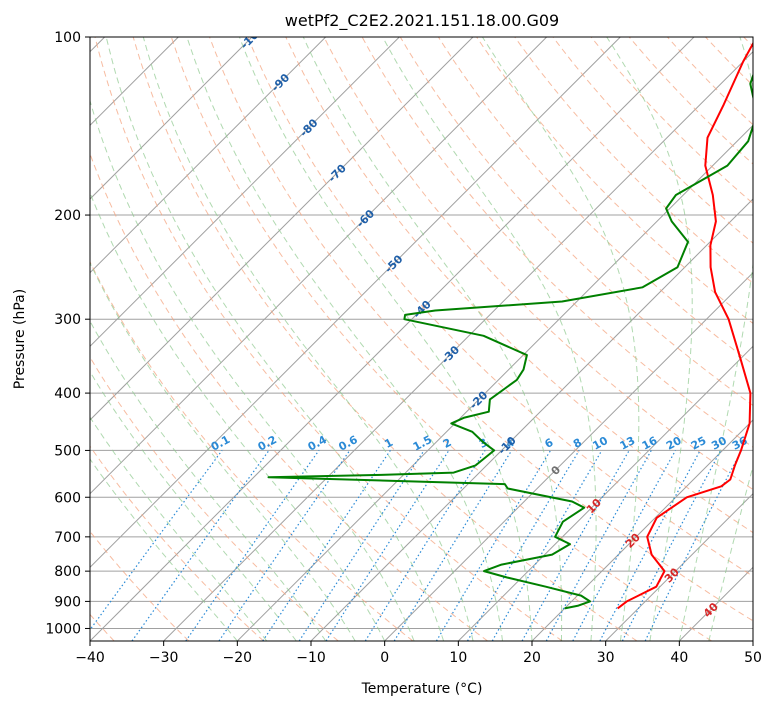 This screenshot has height=708, width=775. Describe the element at coordinates (600, 443) in the screenshot. I see `mixing-ratio-label: 10` at that location.